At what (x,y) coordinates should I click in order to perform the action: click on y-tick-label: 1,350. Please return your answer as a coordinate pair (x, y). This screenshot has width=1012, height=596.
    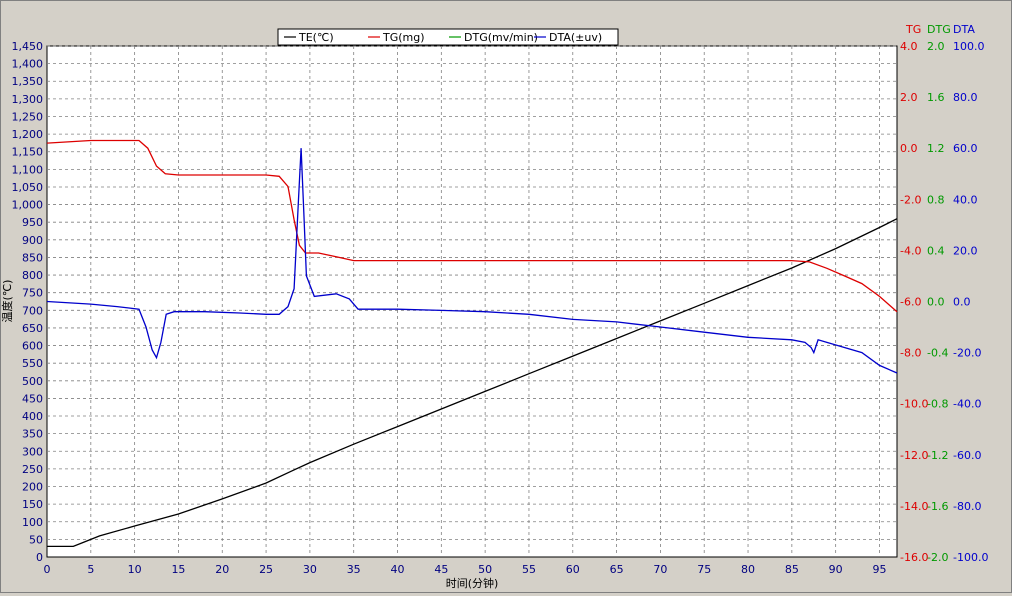
    Looking at the image, I should click on (28, 81).